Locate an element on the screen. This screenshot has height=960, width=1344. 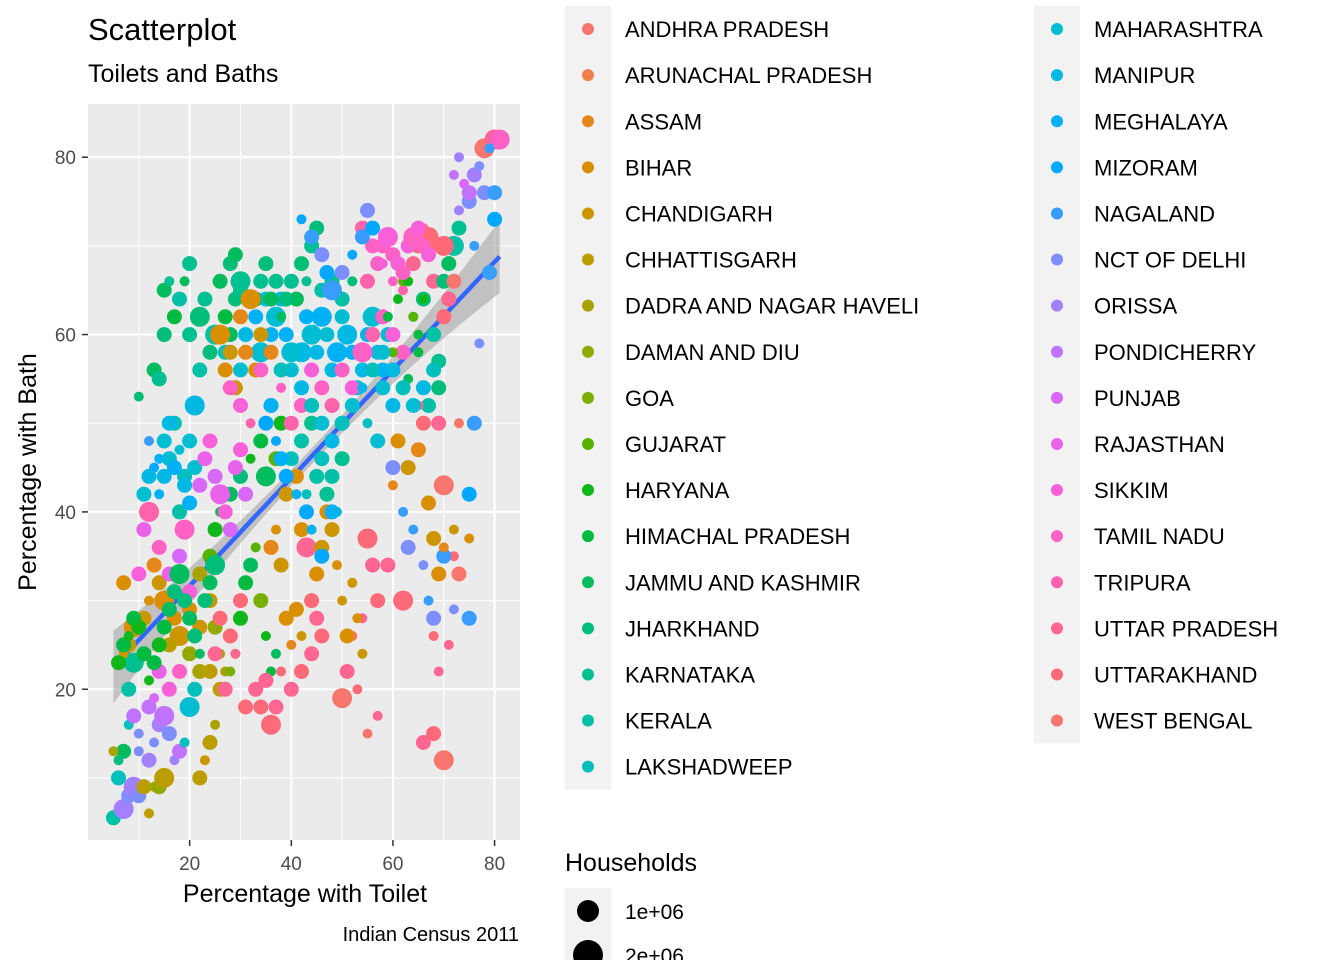
legend-entry-label: KERALA is located at coordinates (668, 721).